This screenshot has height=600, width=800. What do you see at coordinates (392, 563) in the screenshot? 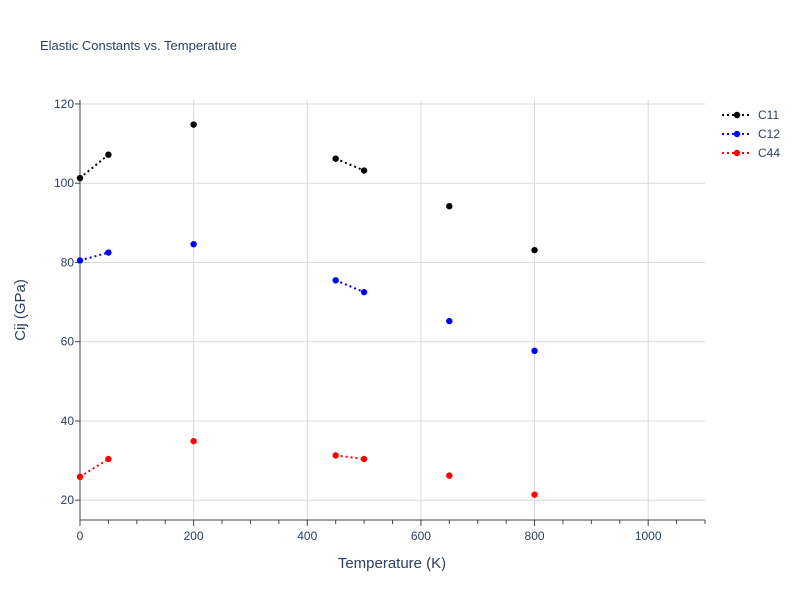
I see `x-axis-title: Temperature (K)` at bounding box center [392, 563].